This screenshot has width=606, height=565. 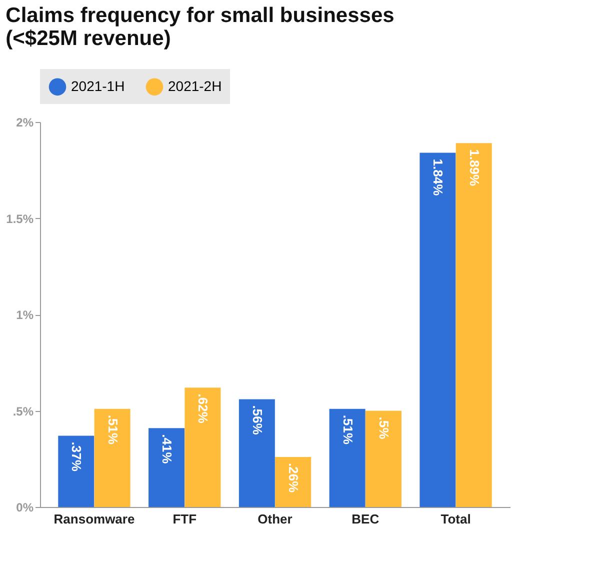 I want to click on legend-label: 2021-1H, so click(x=98, y=86).